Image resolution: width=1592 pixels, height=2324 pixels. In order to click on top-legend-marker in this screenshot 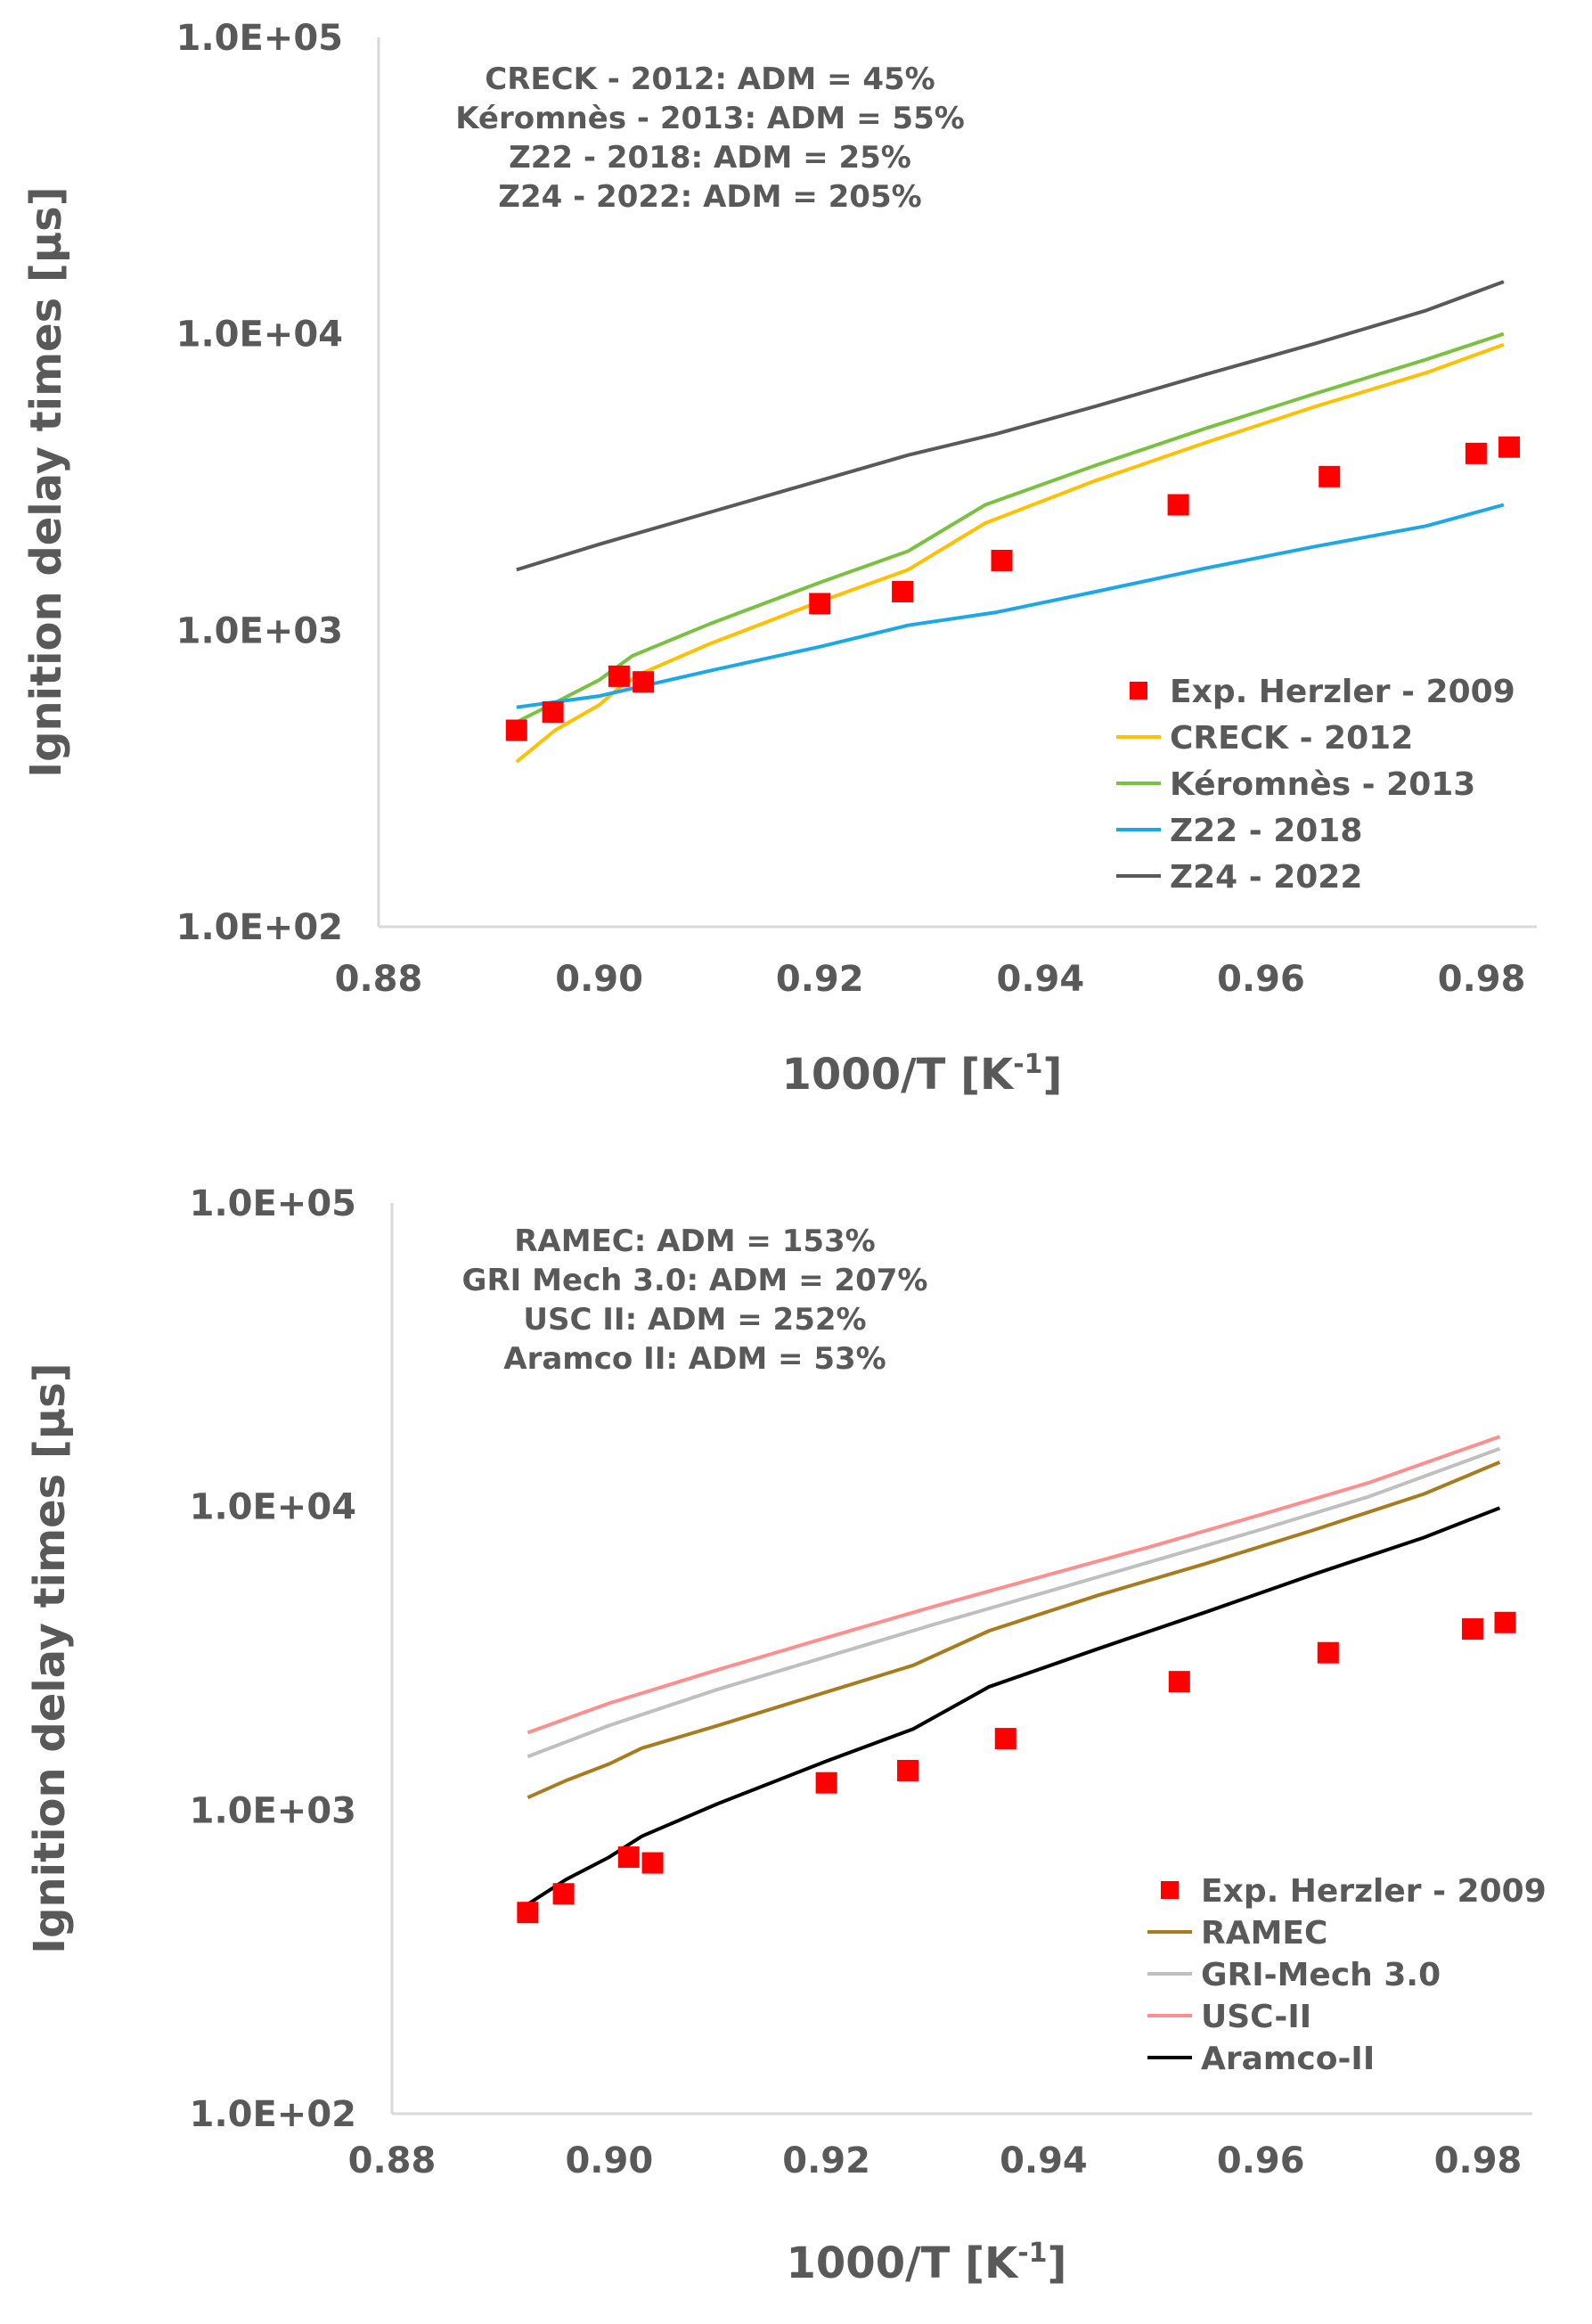, I will do `click(1138, 691)`.